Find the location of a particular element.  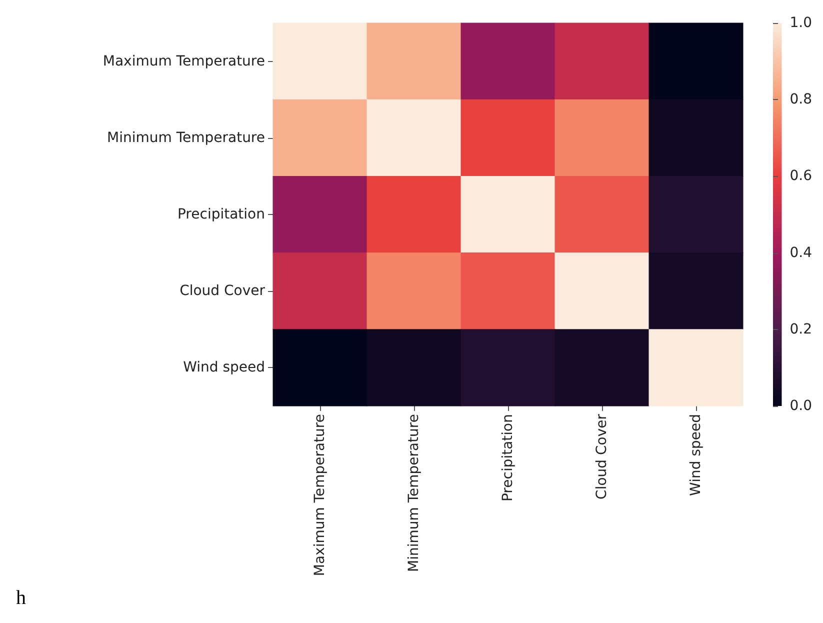

color-bar-label: 1.0 is located at coordinates (801, 23).